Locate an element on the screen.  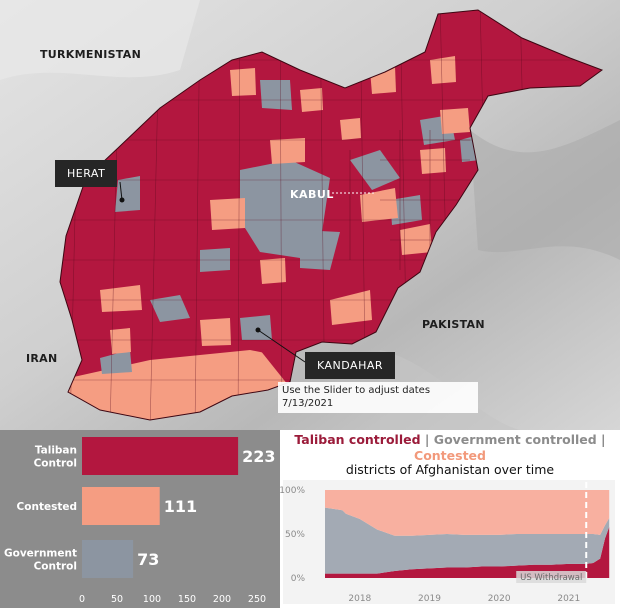
area-ytick-2: 0% is located at coordinates (298, 579).